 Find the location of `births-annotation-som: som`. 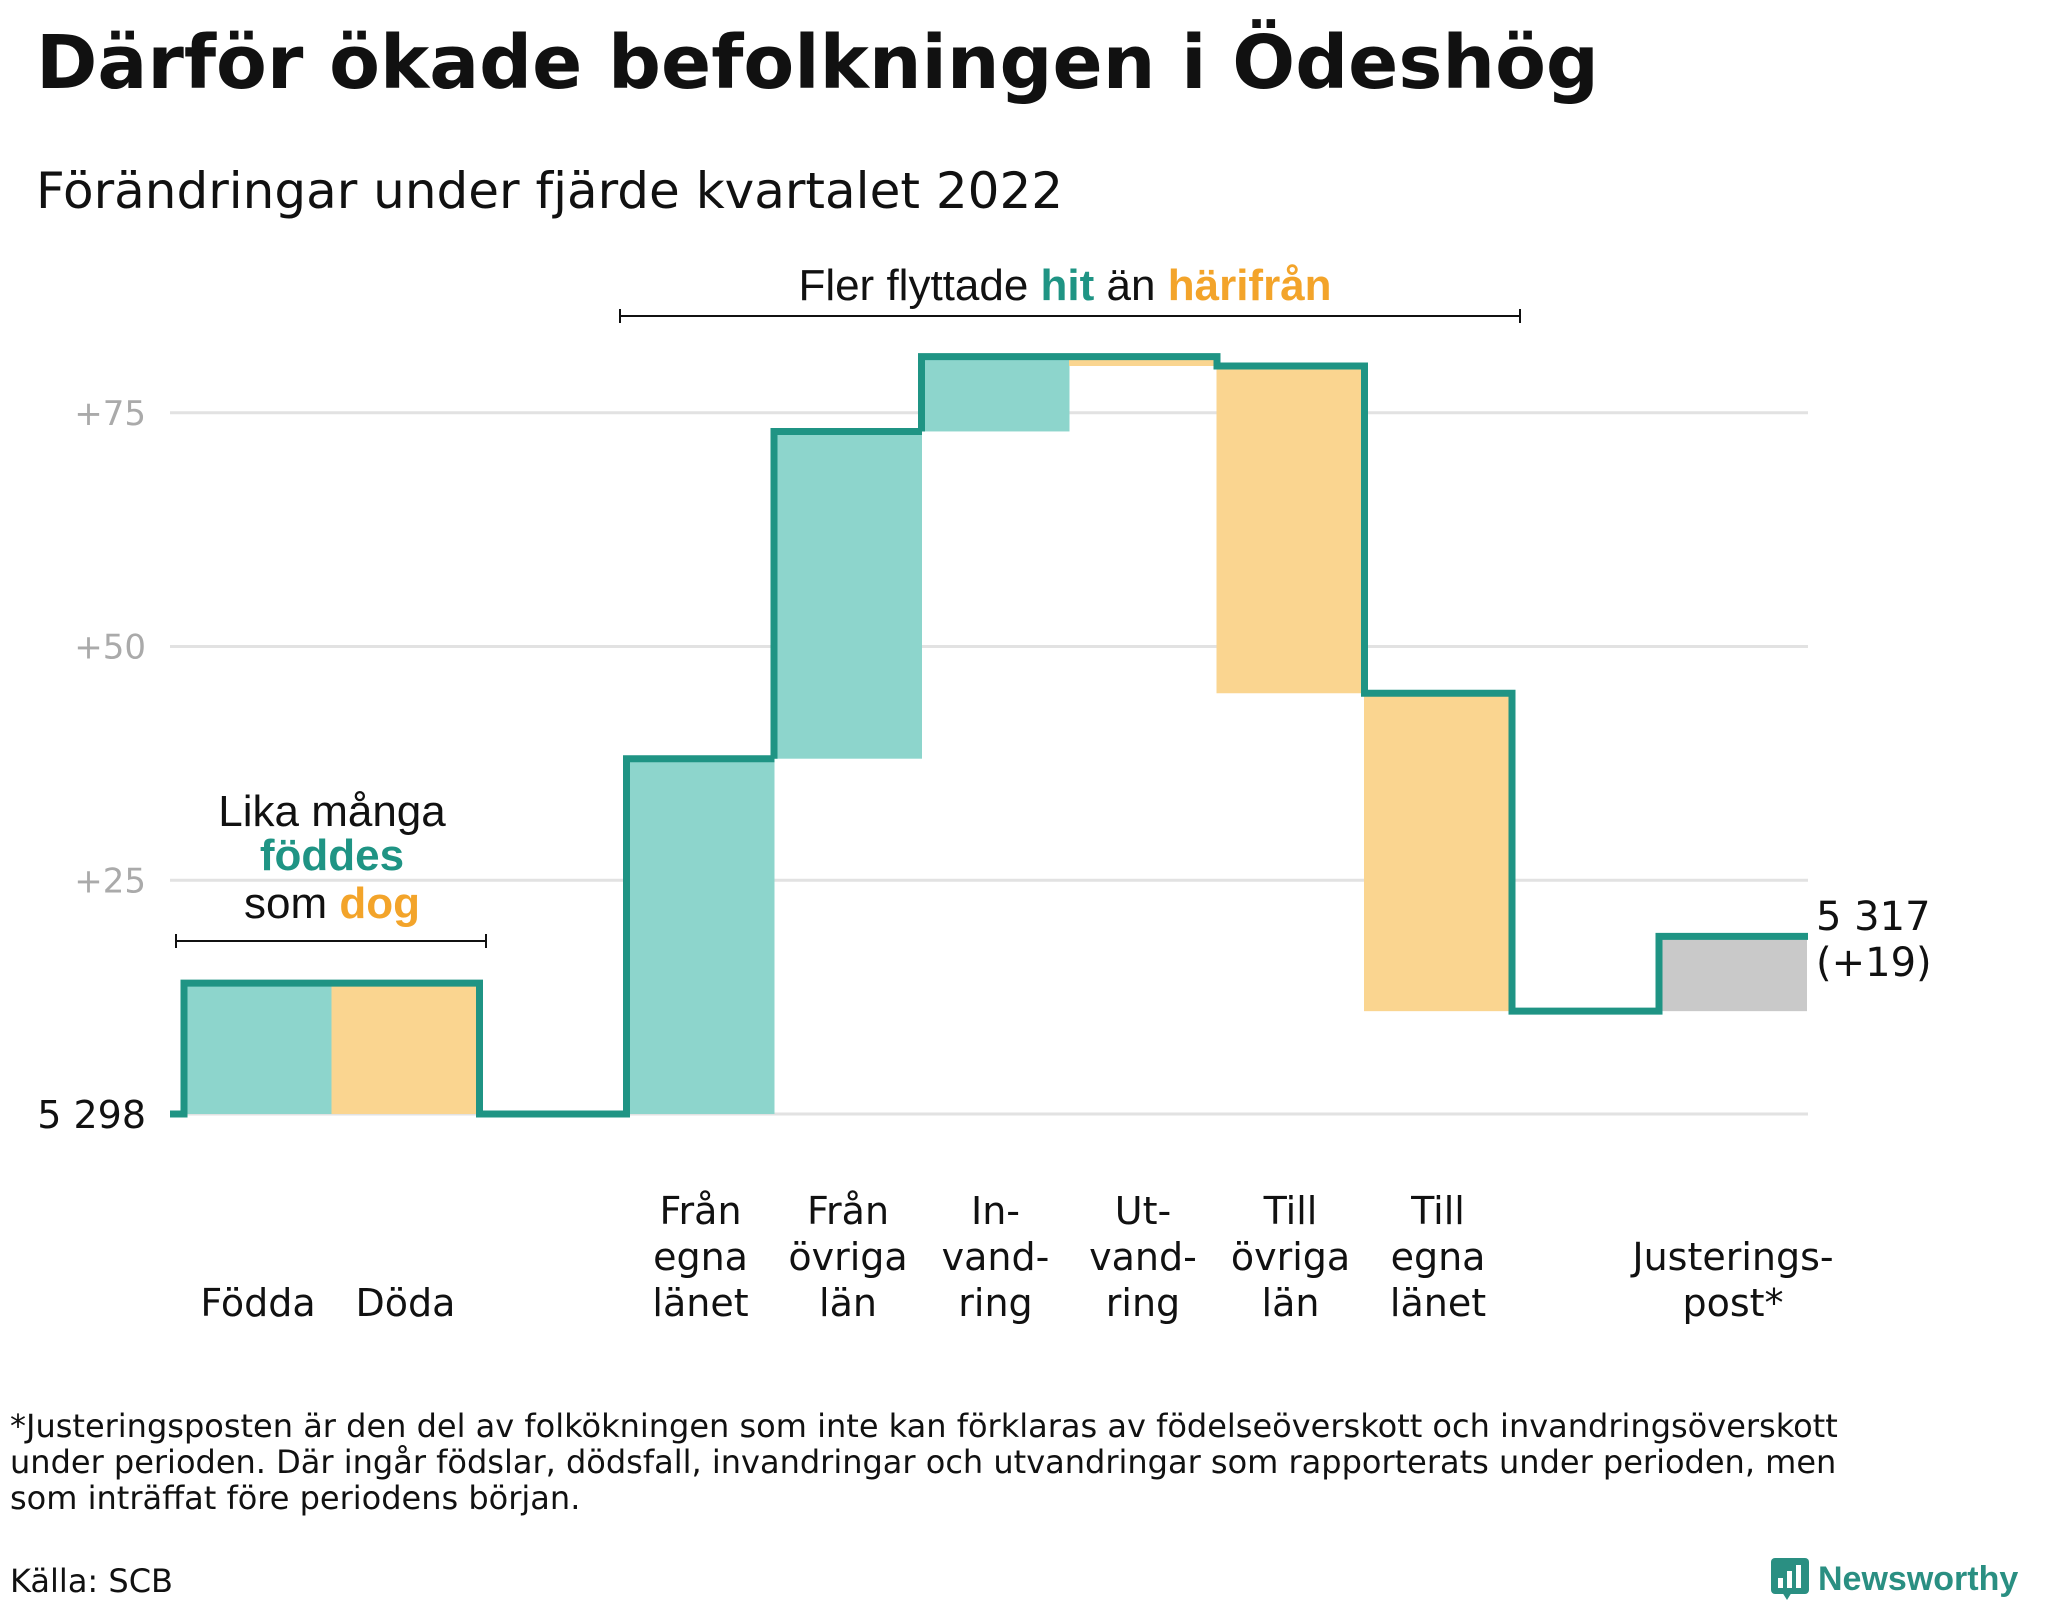

births-annotation-som: som is located at coordinates (285, 903).